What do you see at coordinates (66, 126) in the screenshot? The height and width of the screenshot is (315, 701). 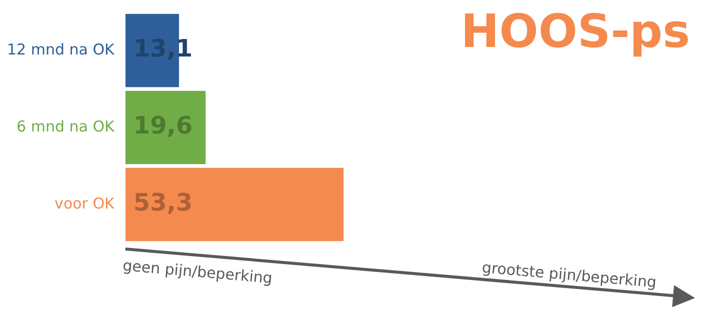 I see `y-tick-label: 6 mnd na OK` at bounding box center [66, 126].